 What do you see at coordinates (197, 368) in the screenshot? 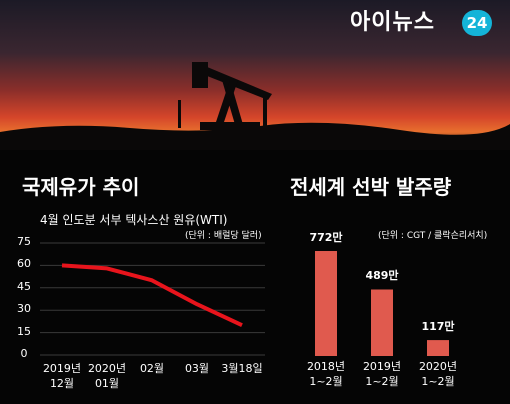
I see `x-tick-label: 03월` at bounding box center [197, 368].